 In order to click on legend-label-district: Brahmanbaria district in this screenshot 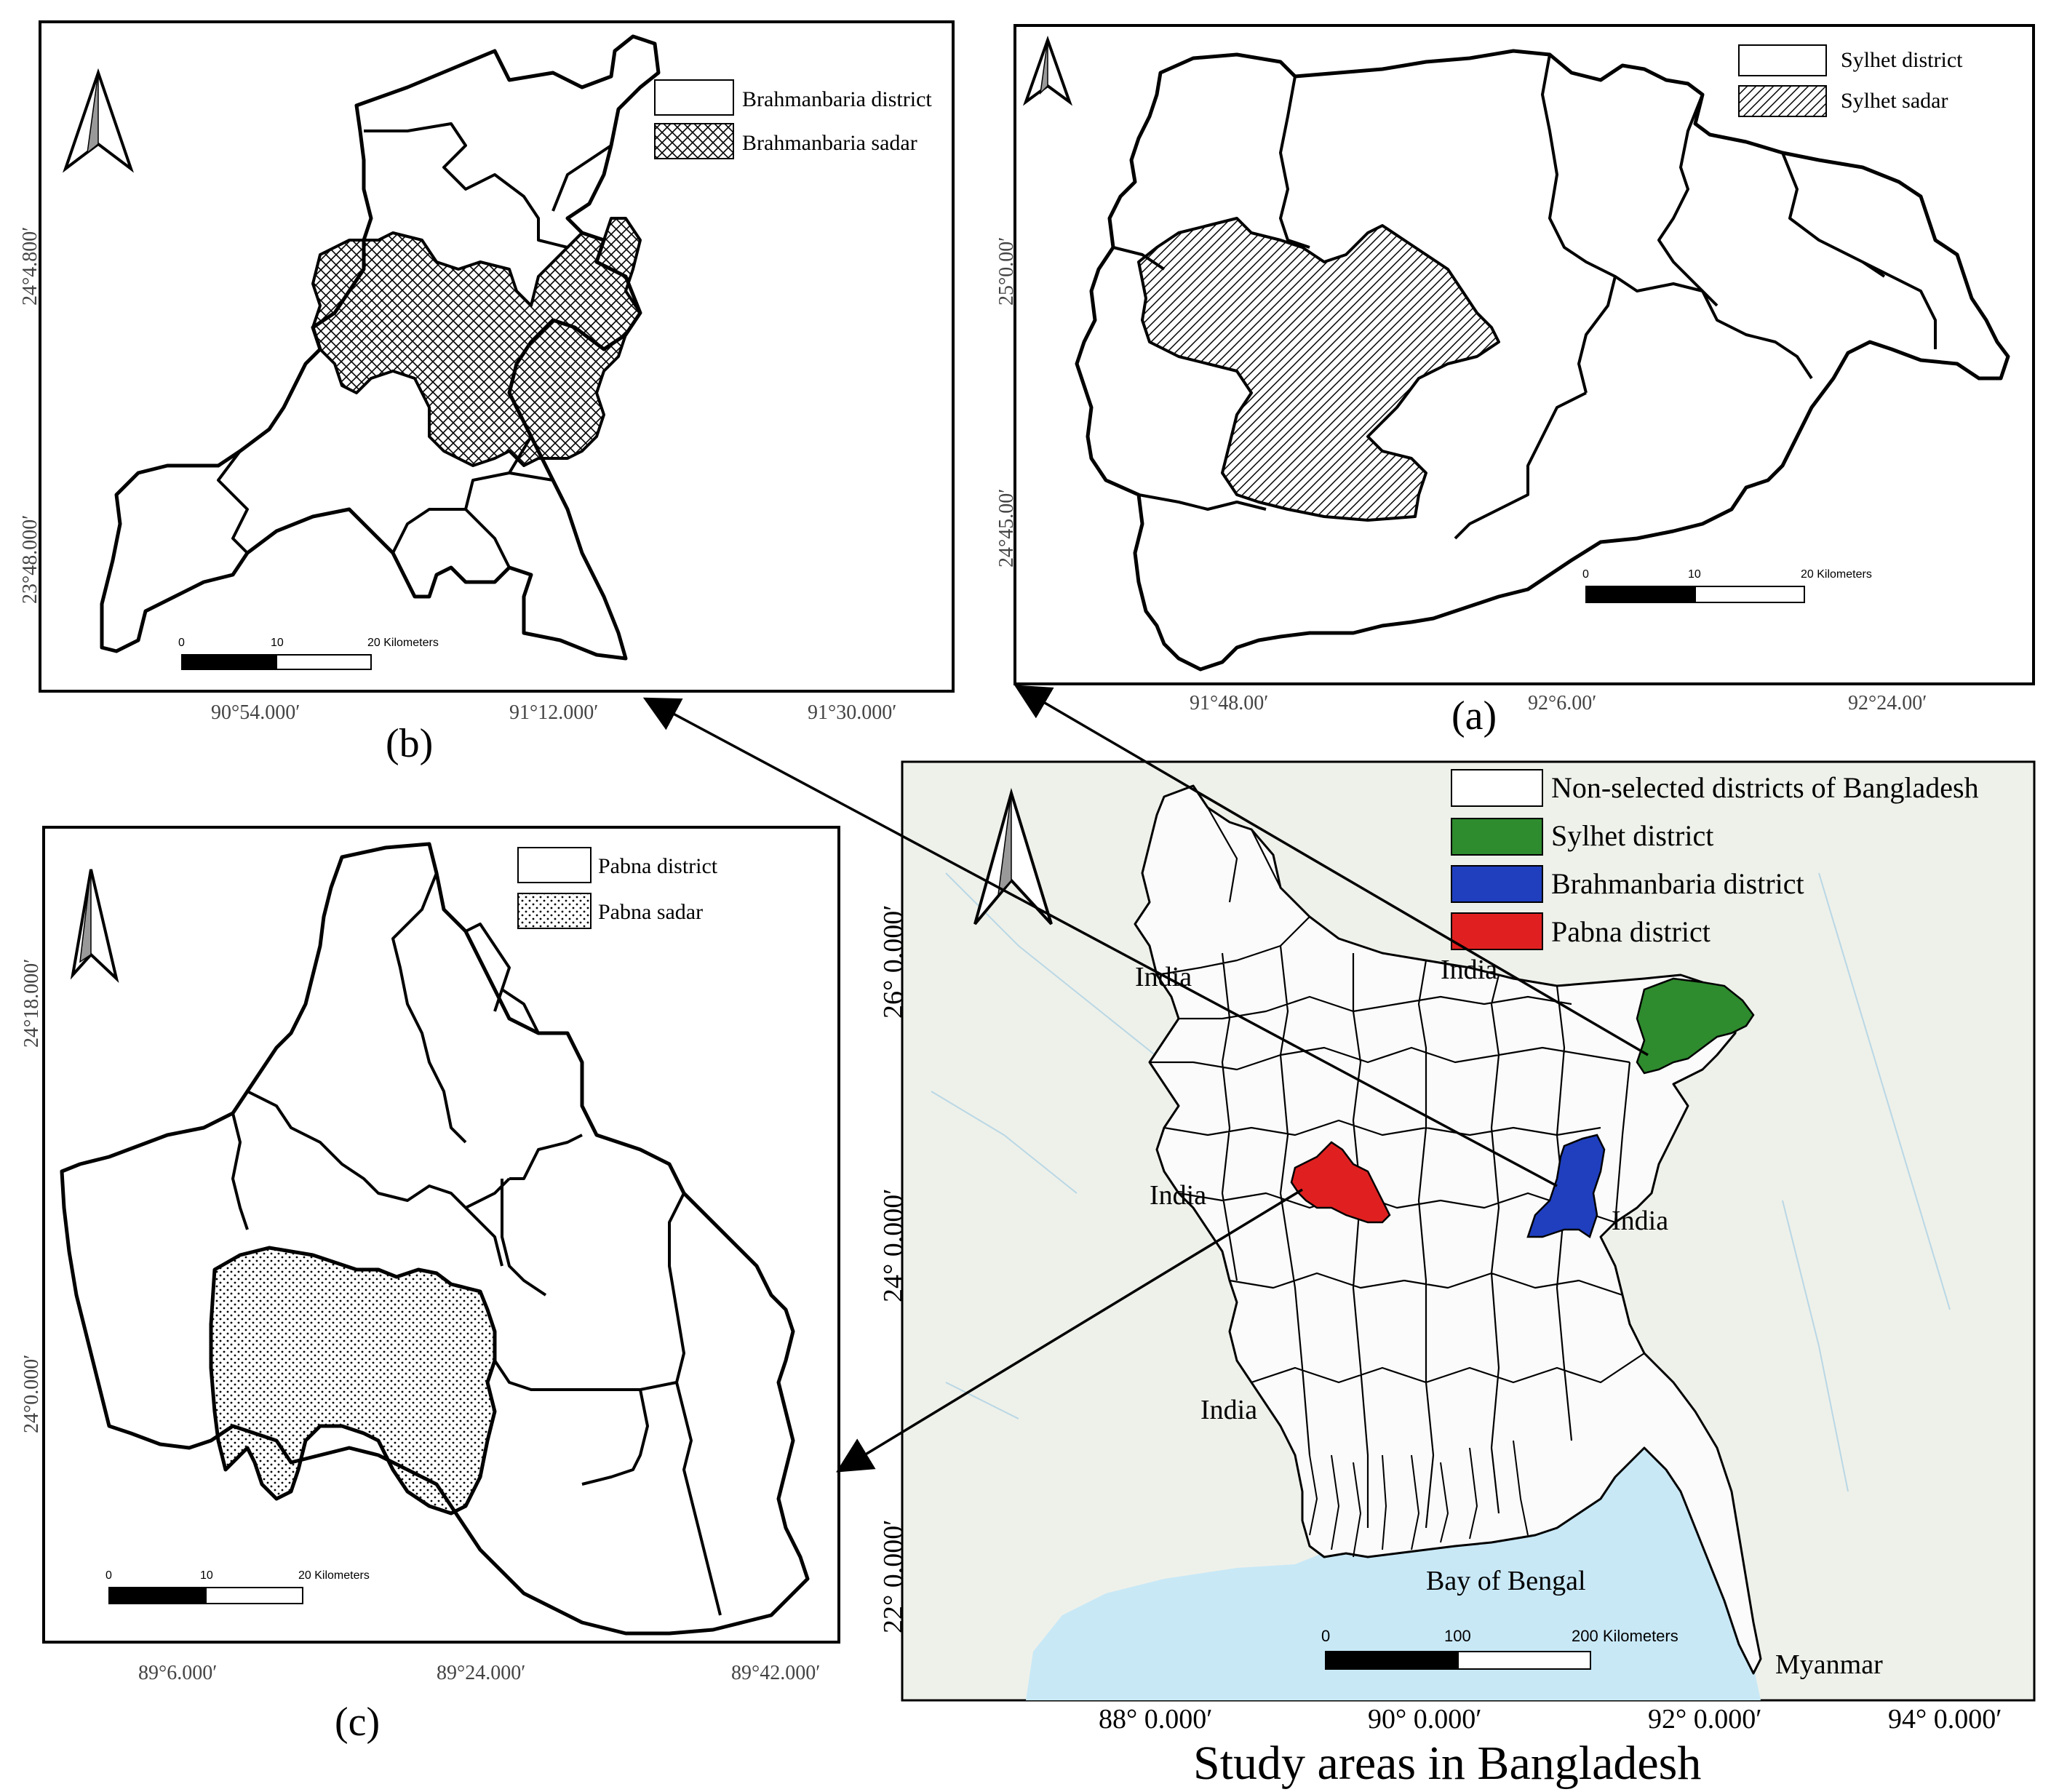, I will do `click(837, 99)`.